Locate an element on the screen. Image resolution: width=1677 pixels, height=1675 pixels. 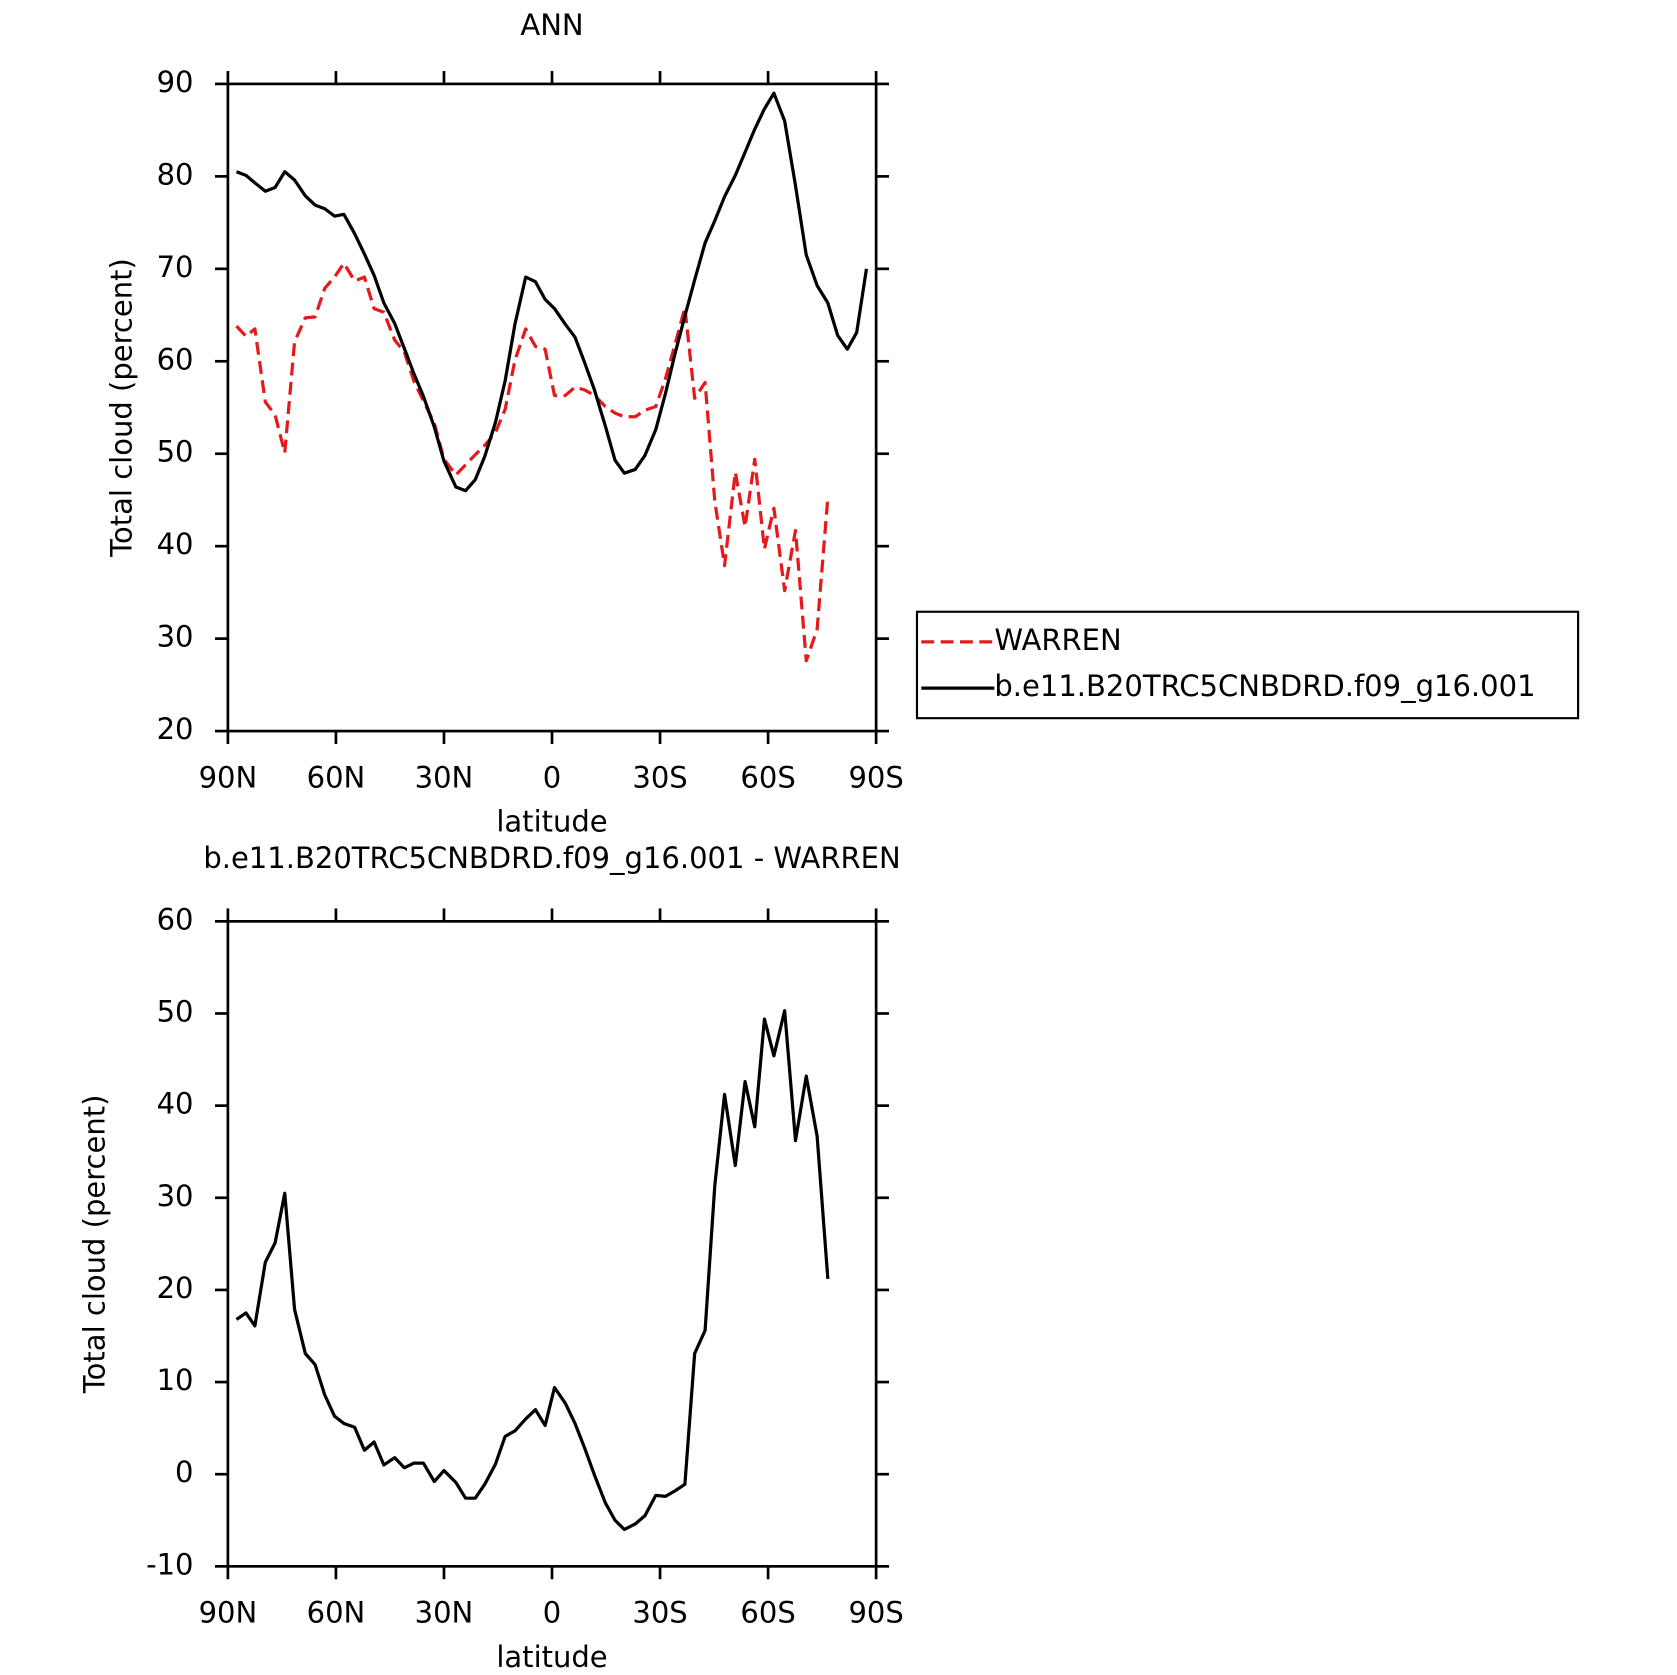
y-tick-label: 80 is located at coordinates (175, 174).